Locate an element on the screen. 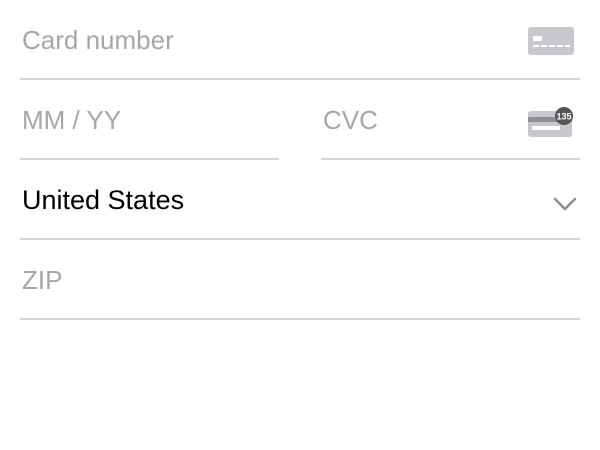  cvc-field-container is located at coordinates (450, 120).